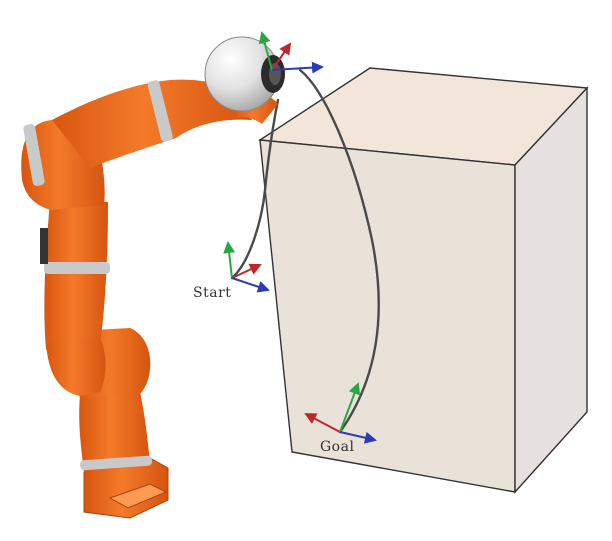 The image size is (612, 541). What do you see at coordinates (339, 251) in the screenshot?
I see `trajectory-main-curve` at bounding box center [339, 251].